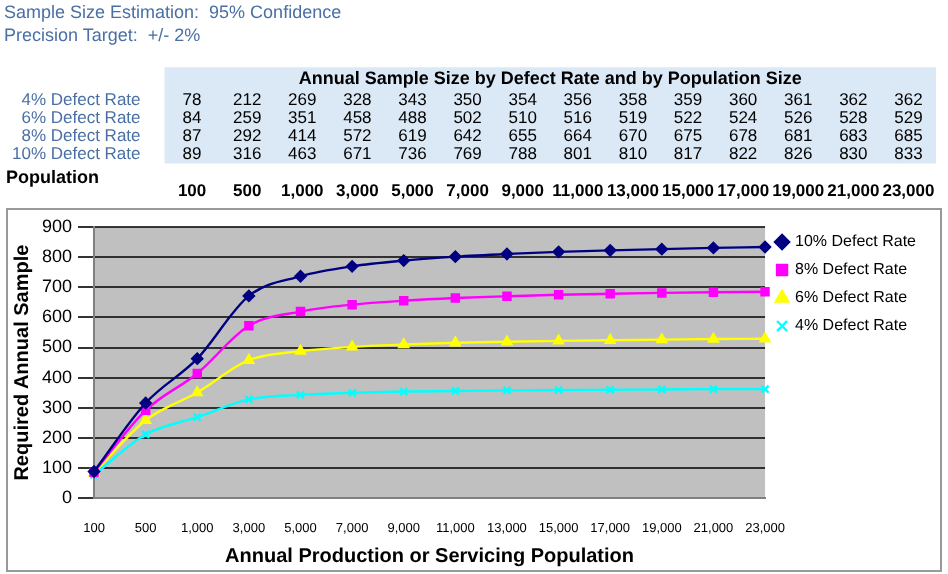 This screenshot has width=948, height=574. What do you see at coordinates (798, 98) in the screenshot?
I see `data-label: 361` at bounding box center [798, 98].